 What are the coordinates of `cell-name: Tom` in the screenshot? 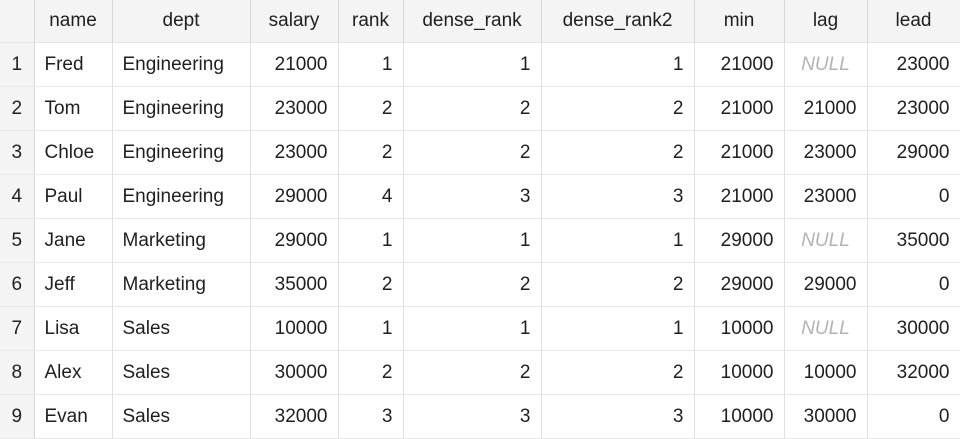 It's located at (73, 108).